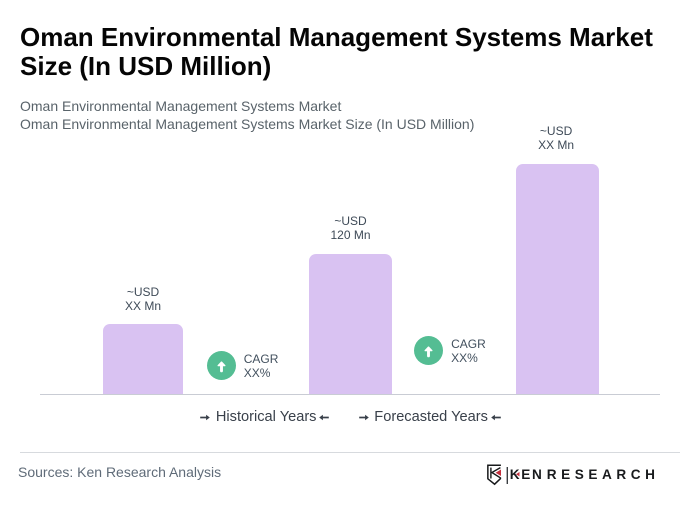 The height and width of the screenshot is (520, 700). I want to click on svg-text: KEN, so click(526, 474).